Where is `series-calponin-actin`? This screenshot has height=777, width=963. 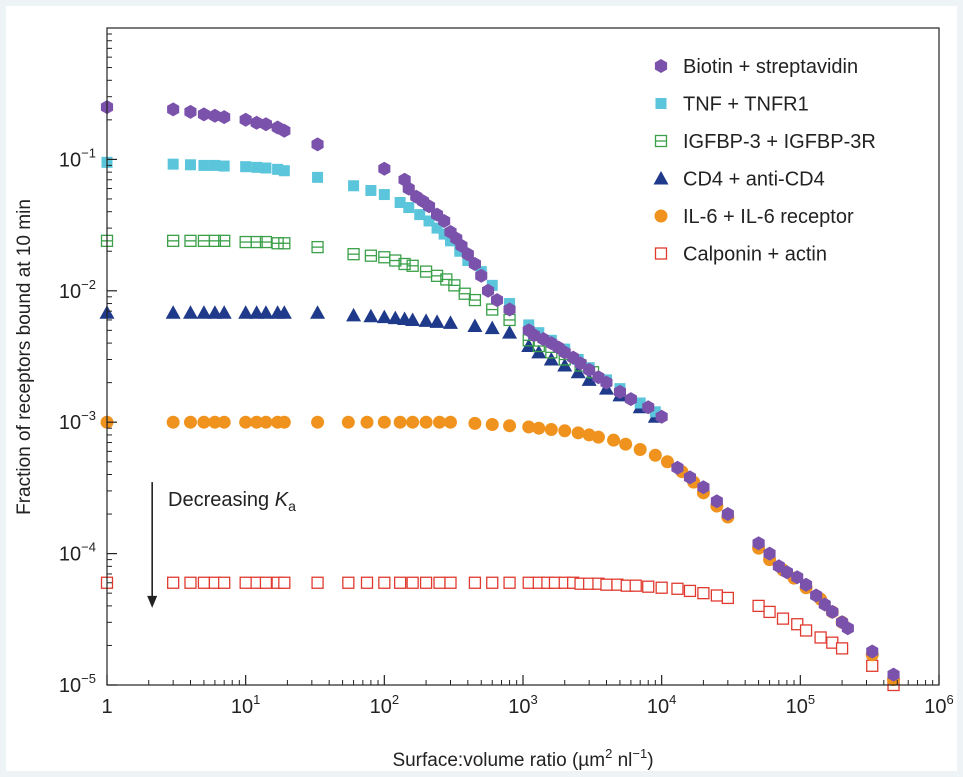 series-calponin-actin is located at coordinates (500, 634).